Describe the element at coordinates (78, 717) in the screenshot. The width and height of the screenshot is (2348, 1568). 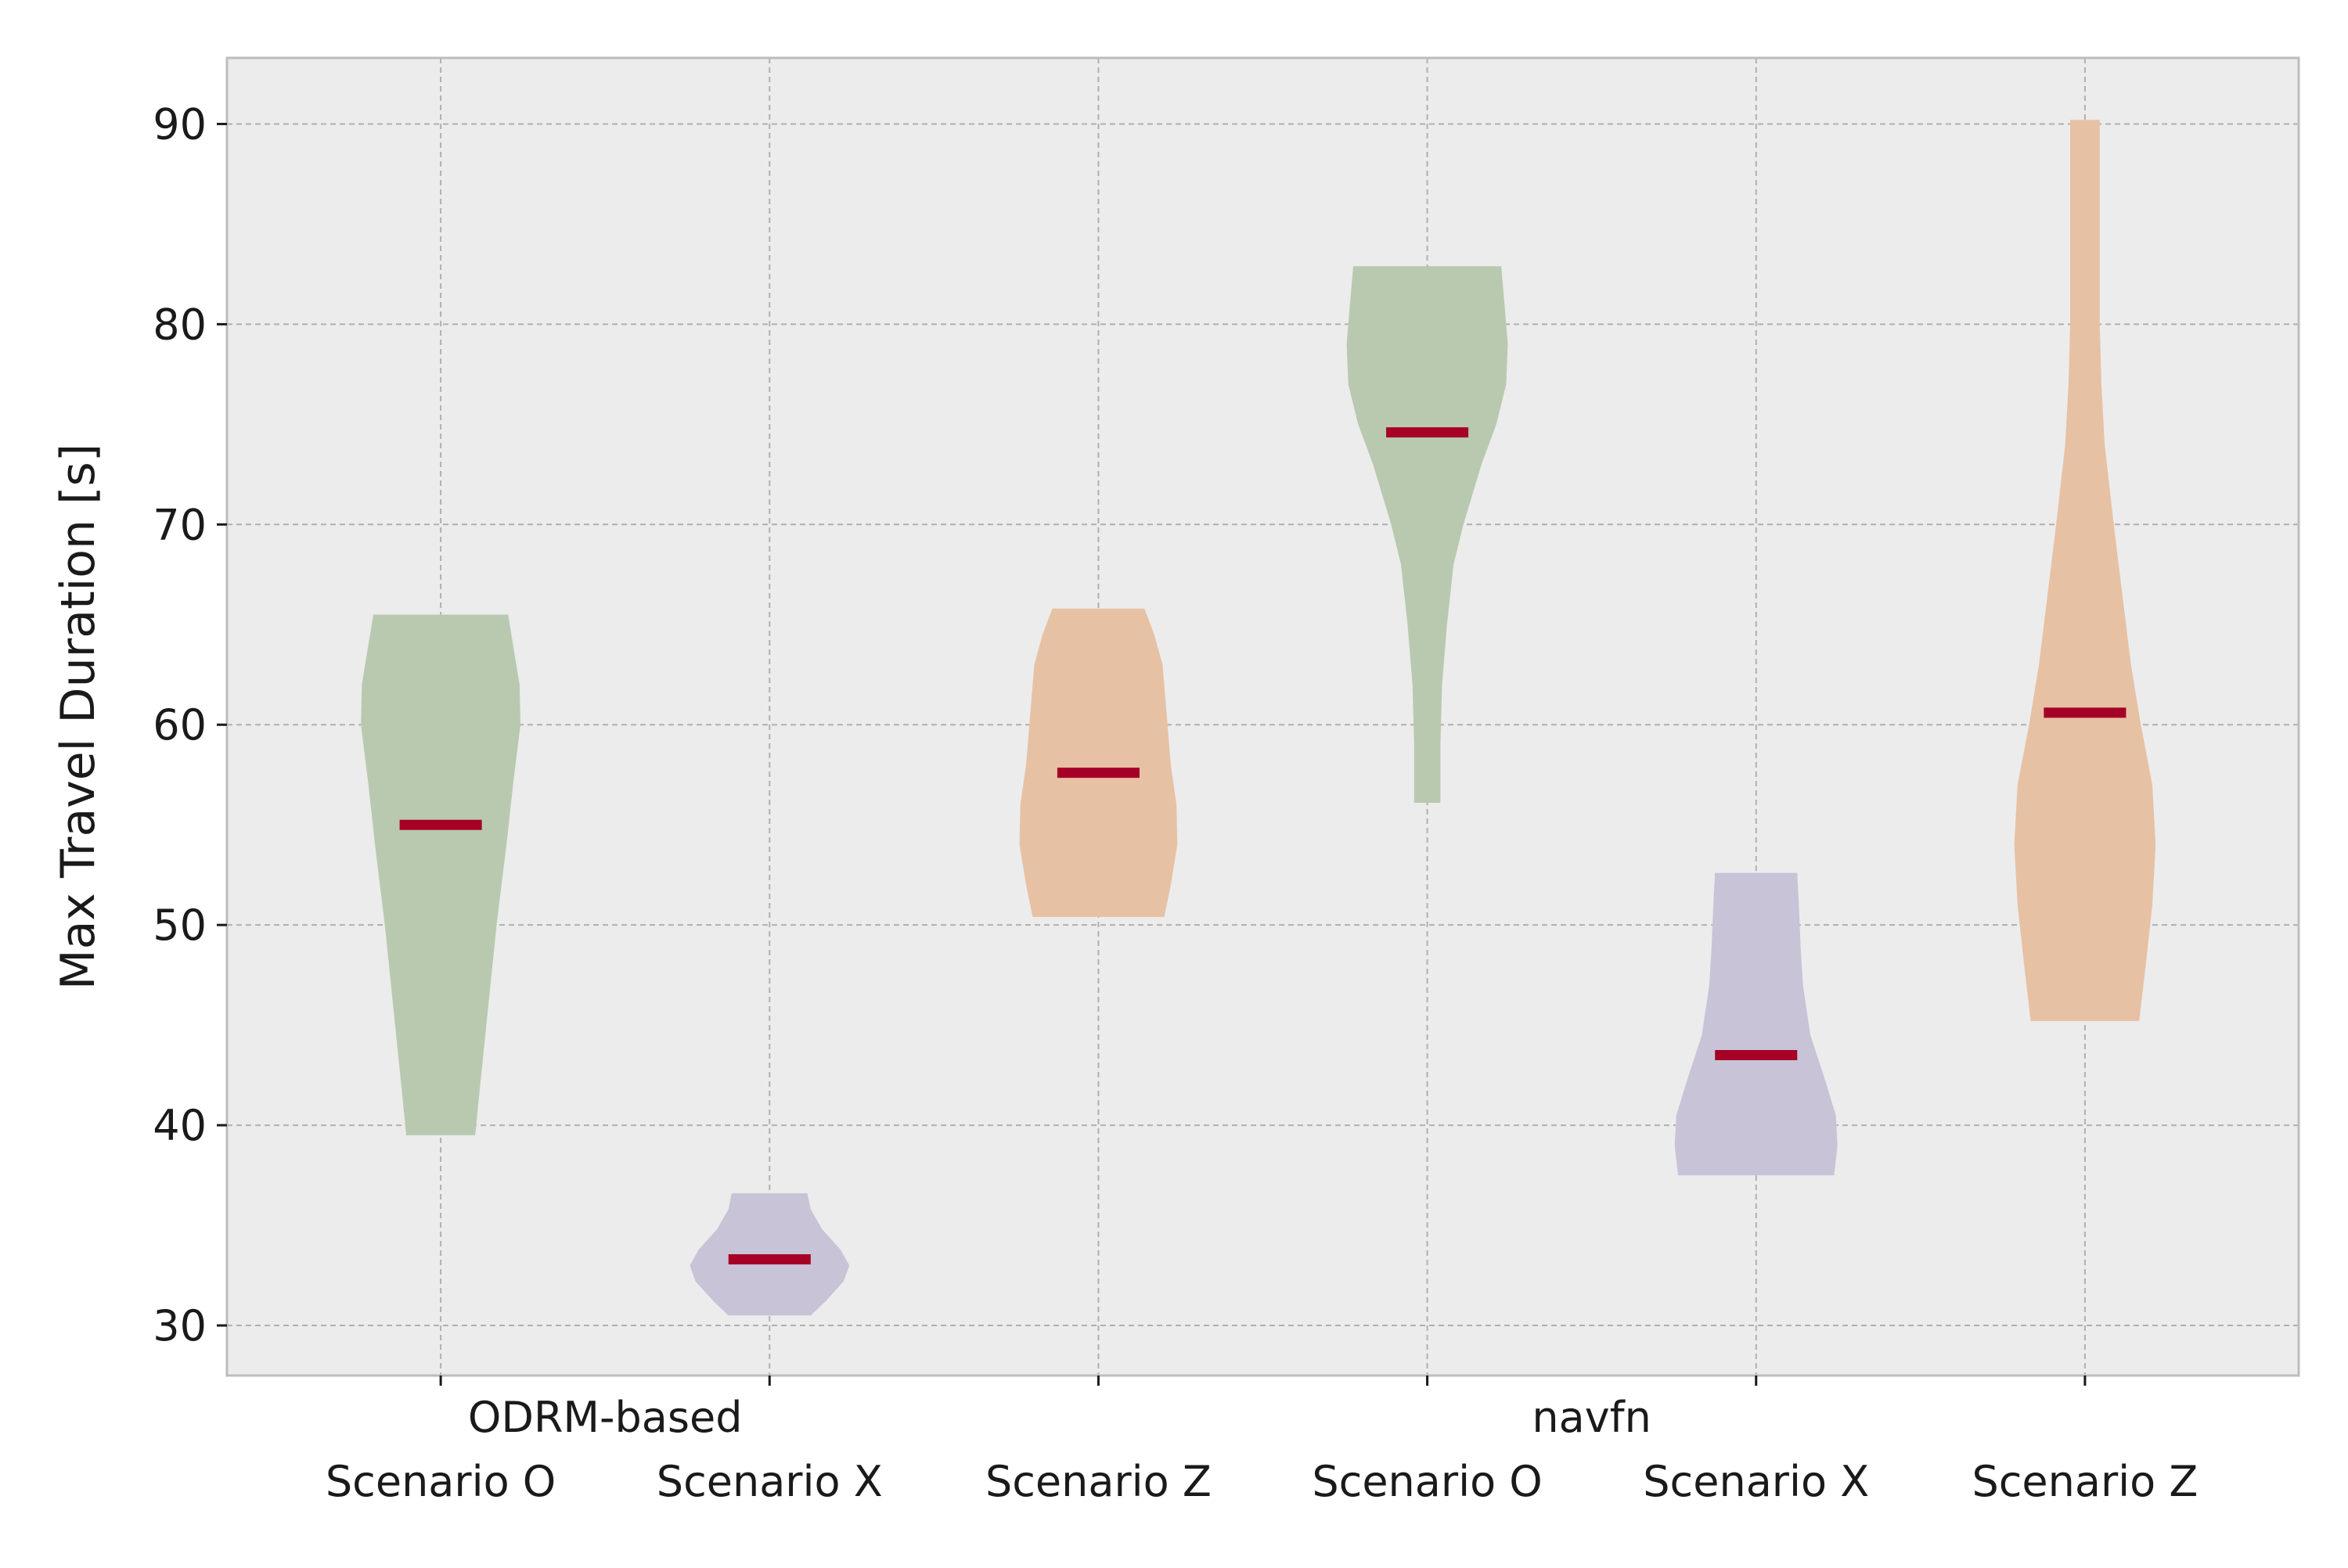
I see `y-axis-title: Max Travel Duration [s]` at that location.